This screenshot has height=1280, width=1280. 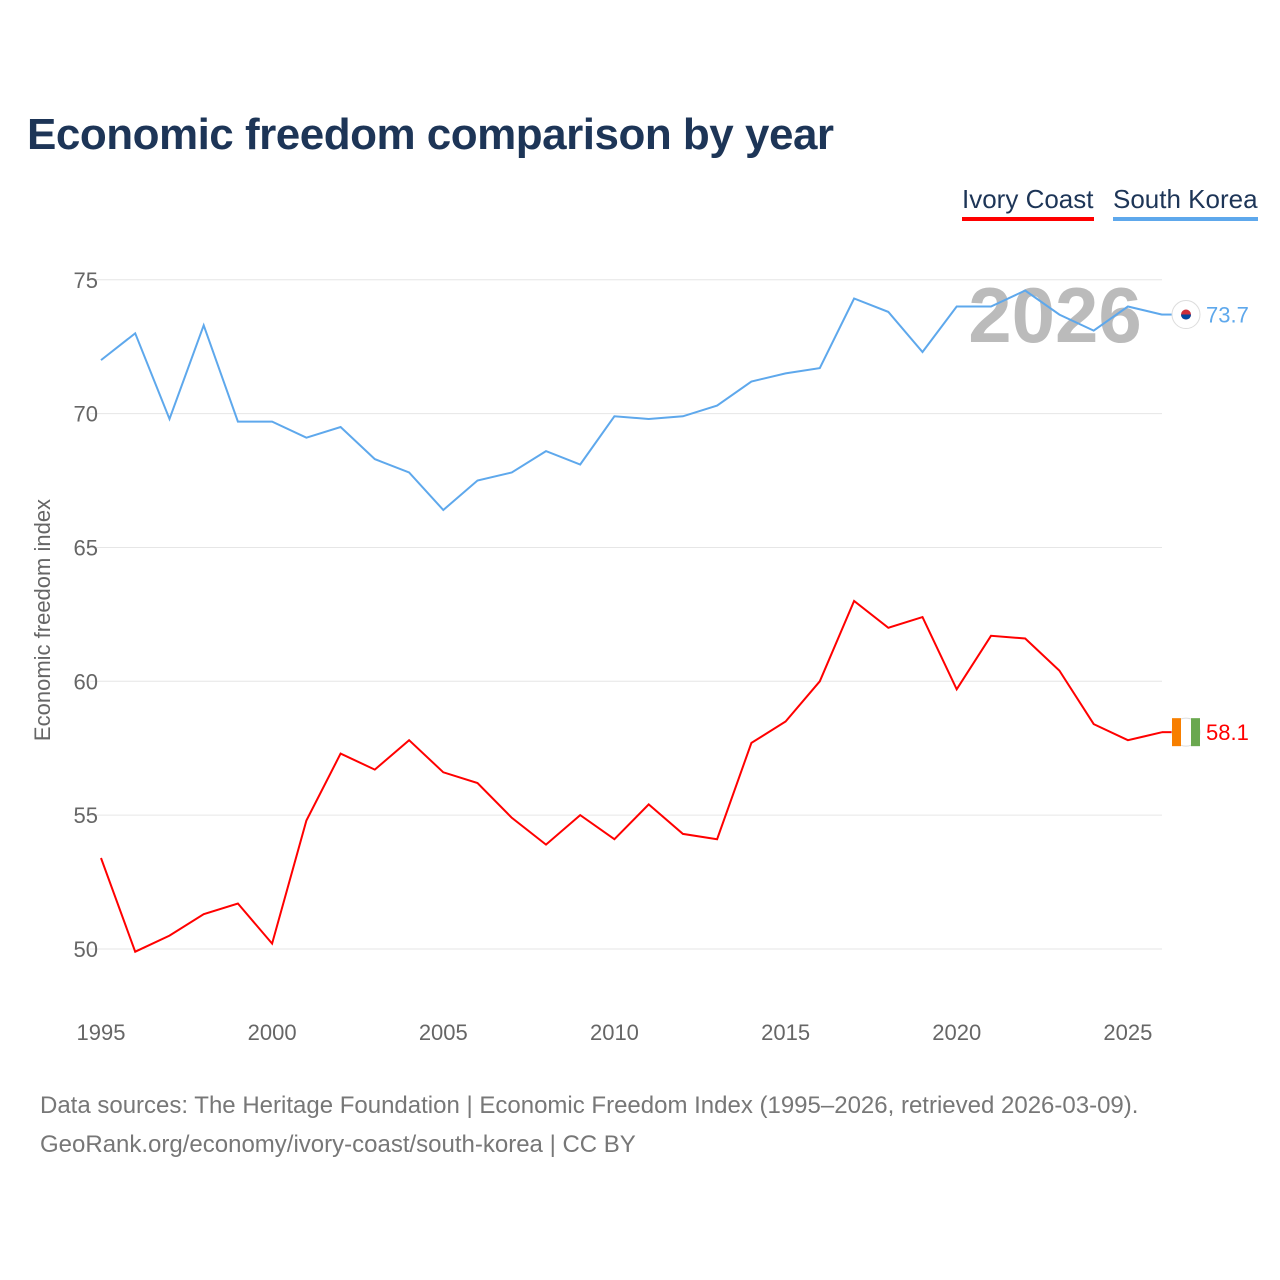 What do you see at coordinates (1227, 315) in the screenshot?
I see `end-value-label: 73.7` at bounding box center [1227, 315].